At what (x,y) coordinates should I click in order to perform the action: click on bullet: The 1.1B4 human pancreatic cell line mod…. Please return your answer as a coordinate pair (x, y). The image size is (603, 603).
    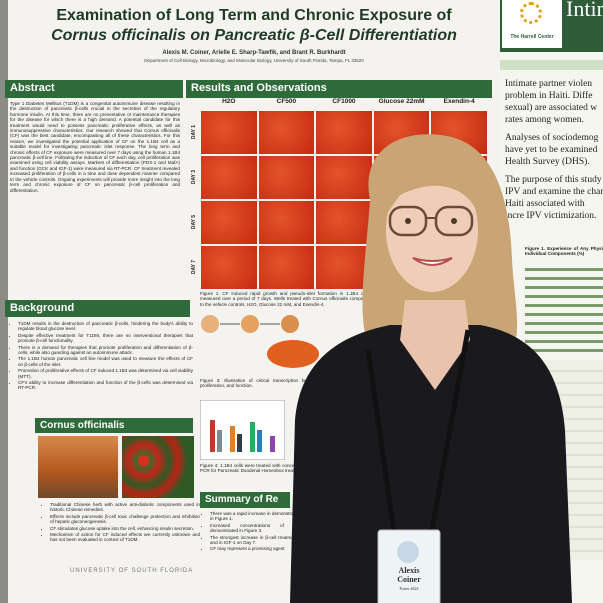
    Looking at the image, I should click on (105, 361).